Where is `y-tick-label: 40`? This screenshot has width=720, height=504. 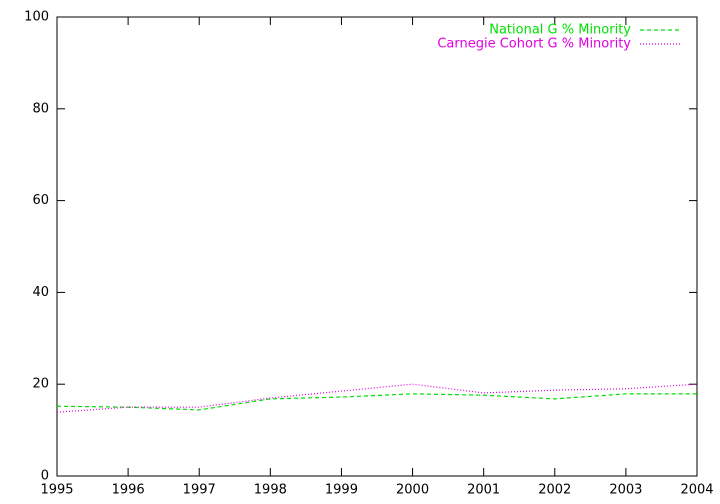 y-tick-label: 40 is located at coordinates (40, 292).